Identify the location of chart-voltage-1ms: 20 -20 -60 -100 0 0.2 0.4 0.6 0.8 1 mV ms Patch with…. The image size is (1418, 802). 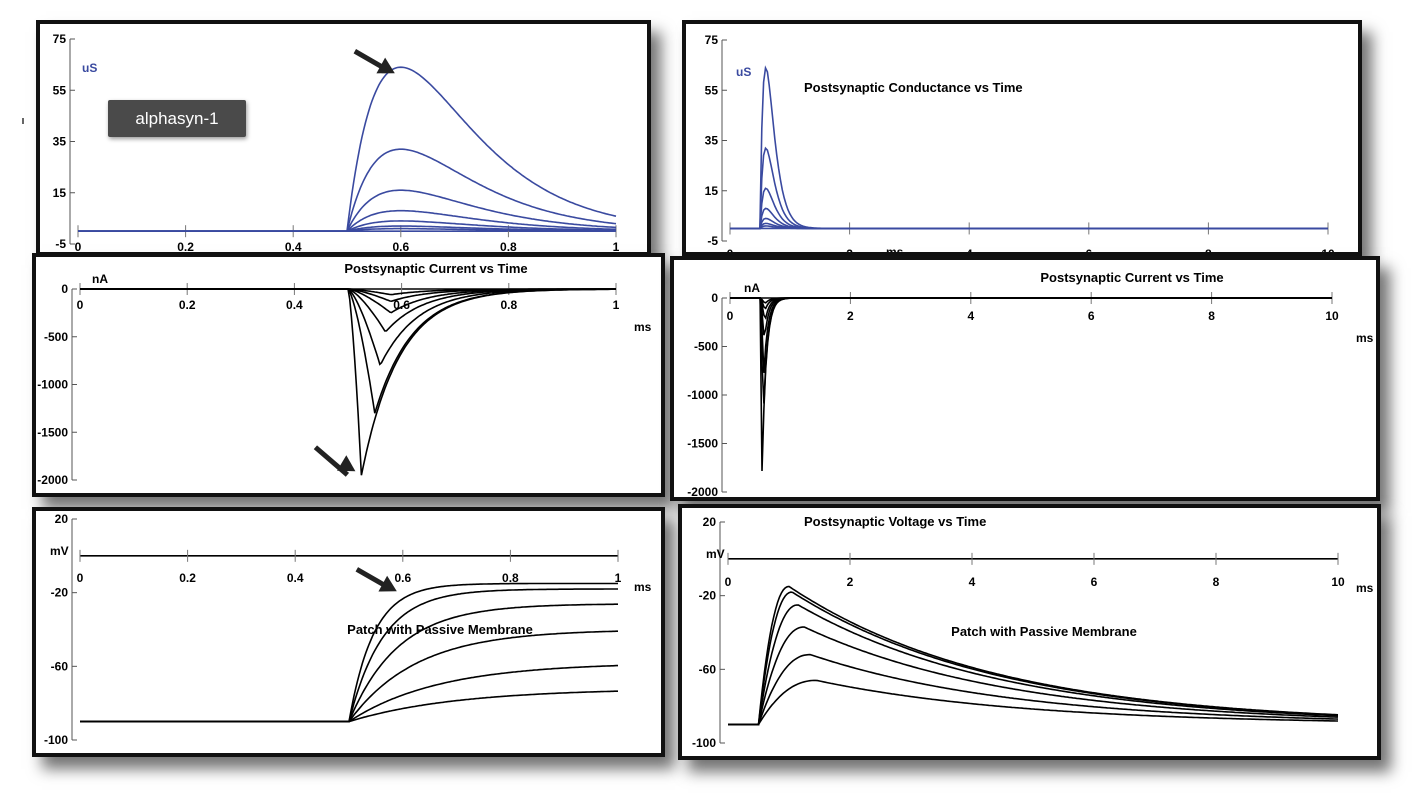
(348, 629).